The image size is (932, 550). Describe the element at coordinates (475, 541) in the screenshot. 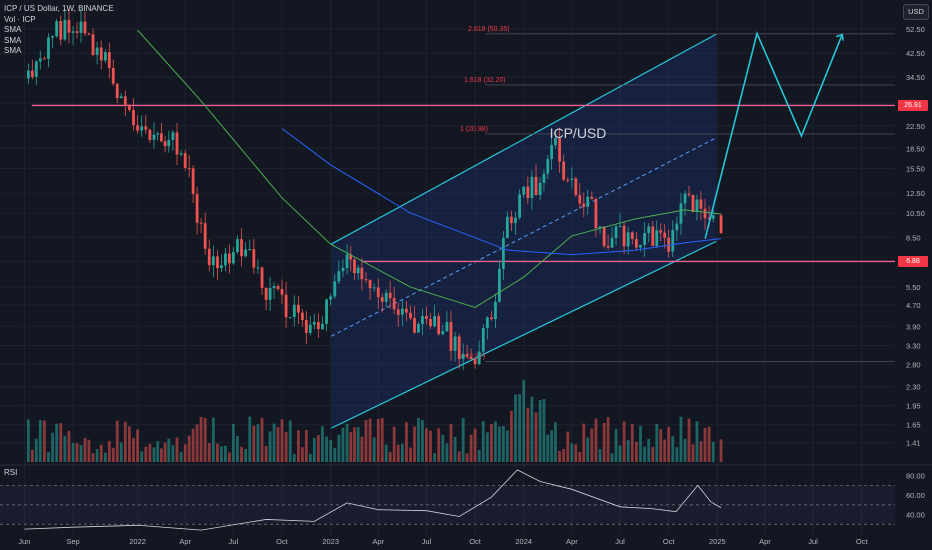

I see `x-tick-label: Oct` at that location.